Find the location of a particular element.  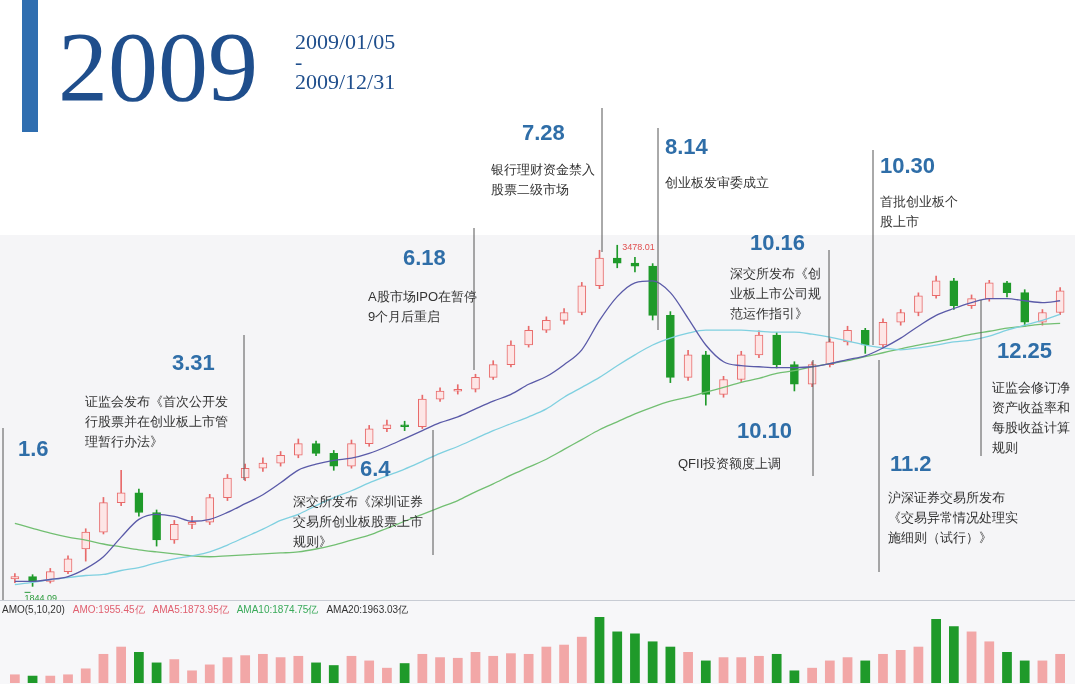

annotation: 深交所发布《创业板上市公司规范运作指引》 is located at coordinates (776, 294).